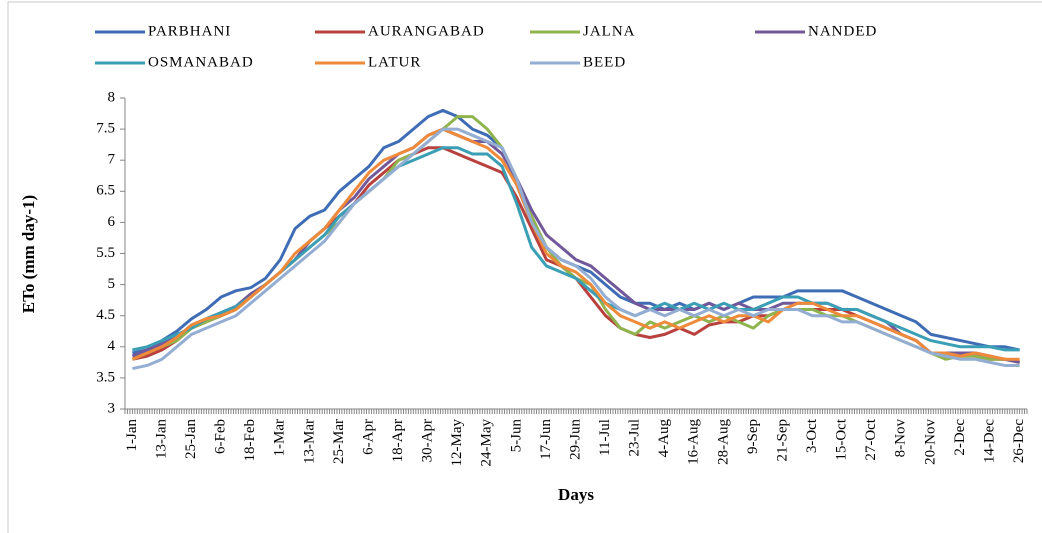  Describe the element at coordinates (105, 191) in the screenshot. I see `y-tick-label: 6.5` at that location.